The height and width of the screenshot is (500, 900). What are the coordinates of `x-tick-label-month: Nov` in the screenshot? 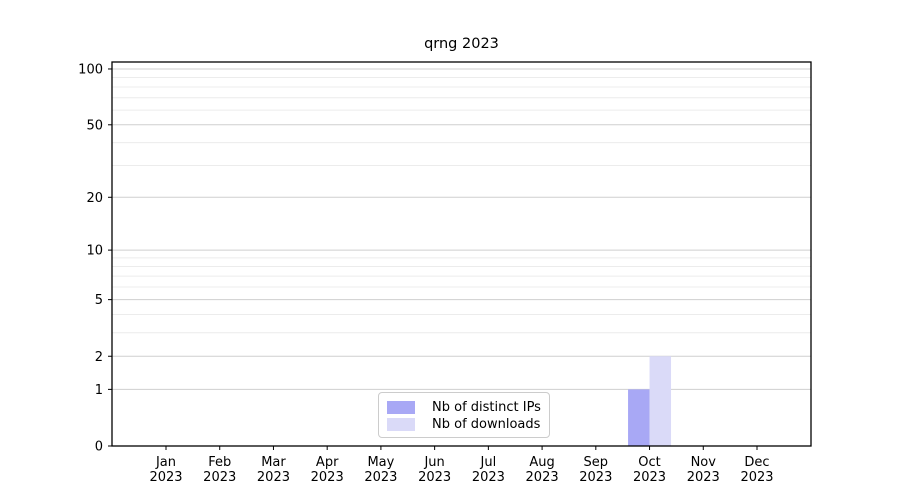 It's located at (704, 462).